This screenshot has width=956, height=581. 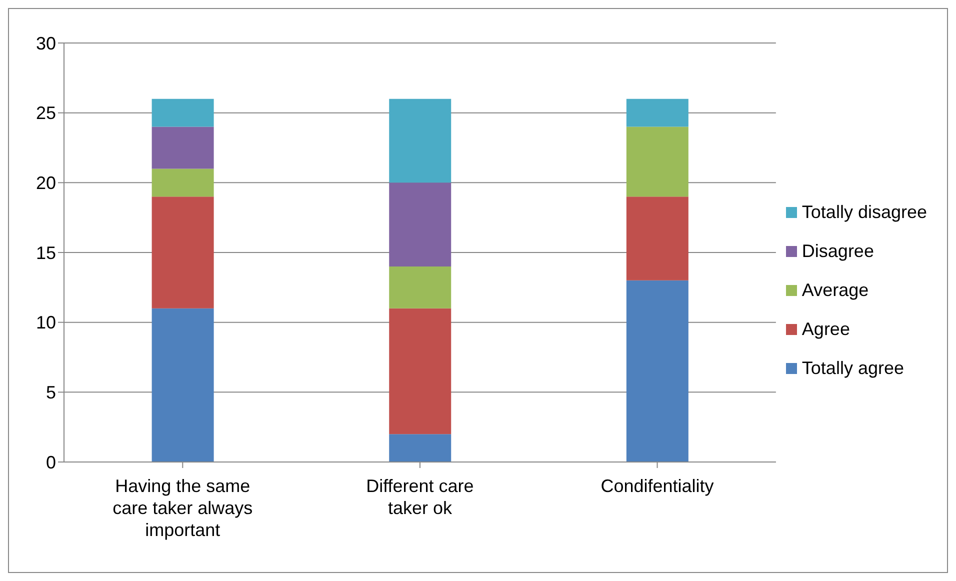 What do you see at coordinates (838, 251) in the screenshot?
I see `legend-label: Disagree` at bounding box center [838, 251].